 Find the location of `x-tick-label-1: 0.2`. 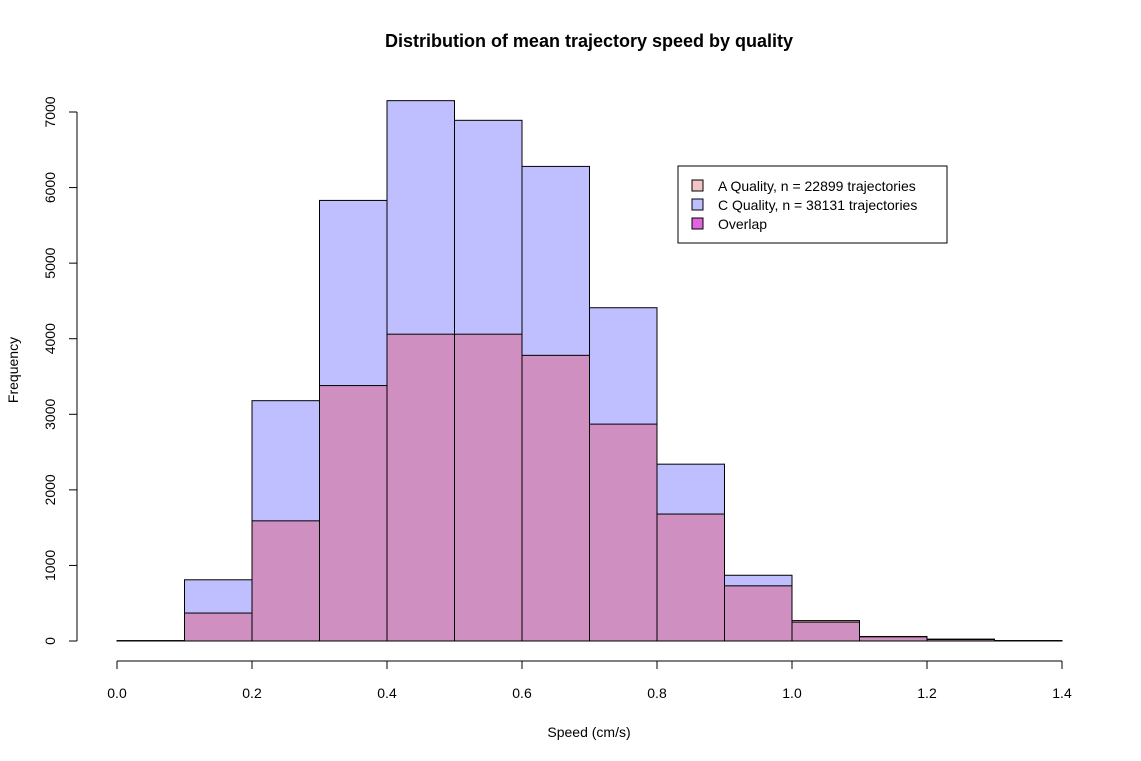

x-tick-label-1: 0.2 is located at coordinates (252, 693).